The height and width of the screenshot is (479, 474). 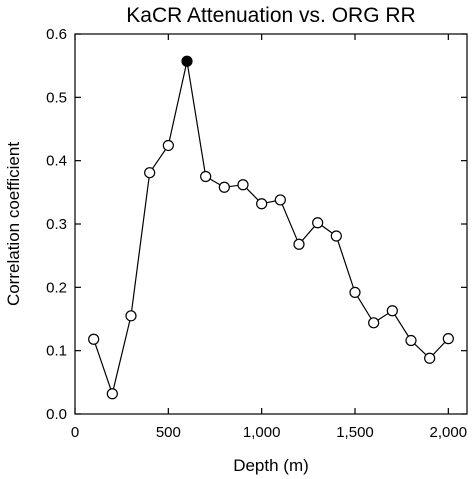 What do you see at coordinates (271, 465) in the screenshot?
I see `x-axis-label: Depth (m)` at bounding box center [271, 465].